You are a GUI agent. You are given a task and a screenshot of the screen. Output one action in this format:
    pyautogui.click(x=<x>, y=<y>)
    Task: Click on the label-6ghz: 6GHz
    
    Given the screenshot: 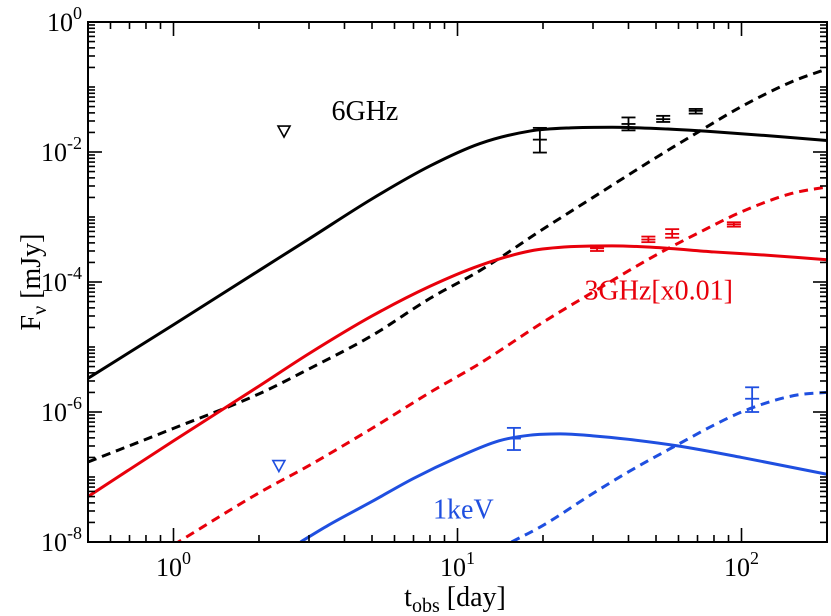 What is the action you would take?
    pyautogui.click(x=364, y=111)
    